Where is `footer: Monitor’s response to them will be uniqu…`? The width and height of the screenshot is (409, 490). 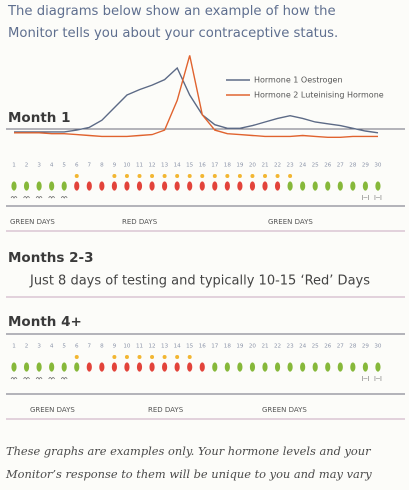
footer: Monitor’s response to them will be uniqu… is located at coordinates (188, 474).